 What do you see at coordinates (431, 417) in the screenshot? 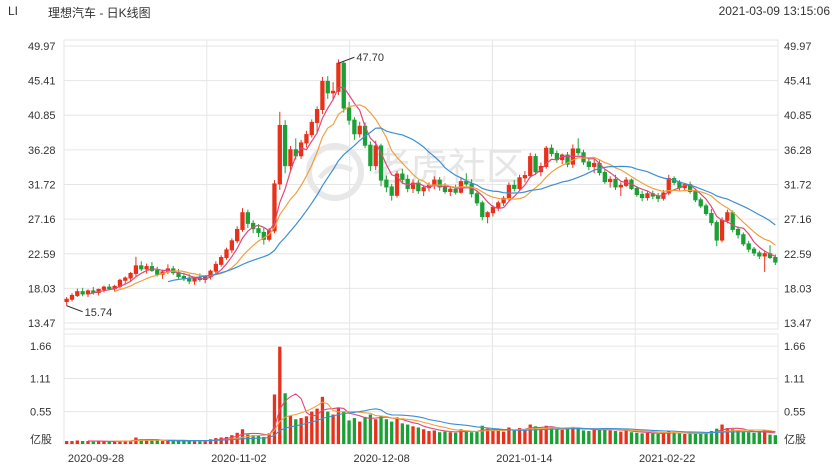
I see `volume-averages` at bounding box center [431, 417].